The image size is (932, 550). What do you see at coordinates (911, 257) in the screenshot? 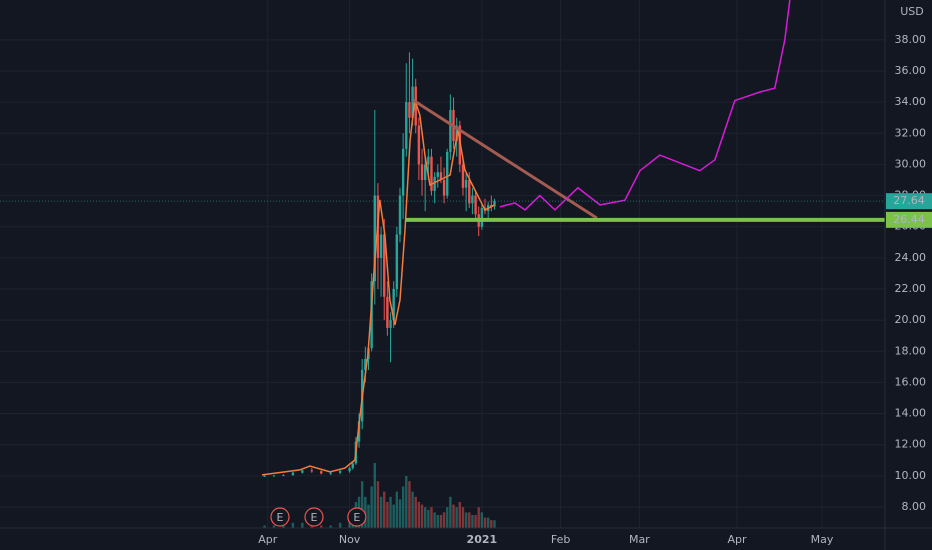
I see `y-tick-label: 24.00` at bounding box center [911, 257].